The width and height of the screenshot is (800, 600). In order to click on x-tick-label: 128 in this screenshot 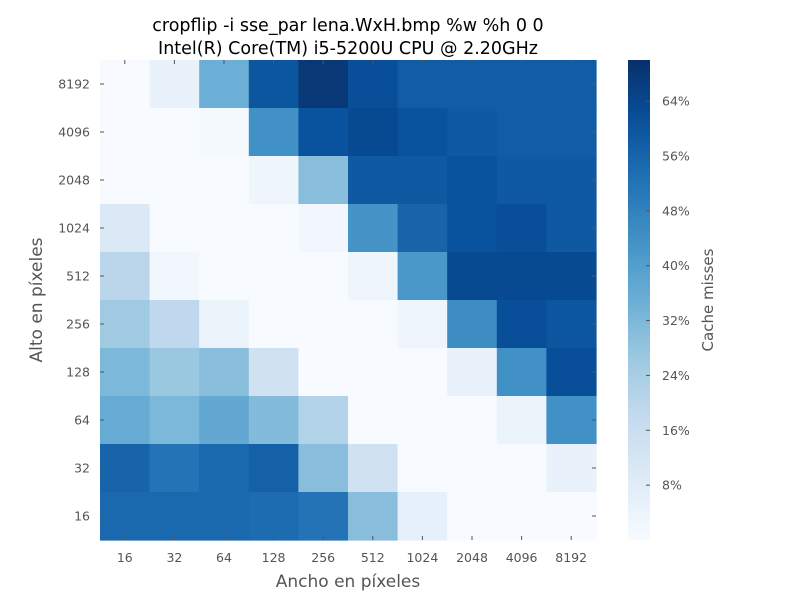, I will do `click(274, 557)`.